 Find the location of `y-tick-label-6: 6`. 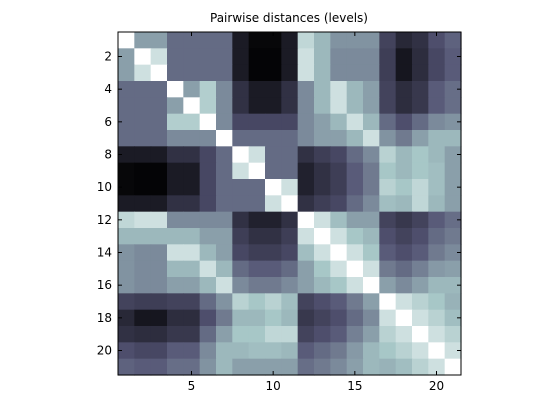

y-tick-label-6: 6 is located at coordinates (108, 122).